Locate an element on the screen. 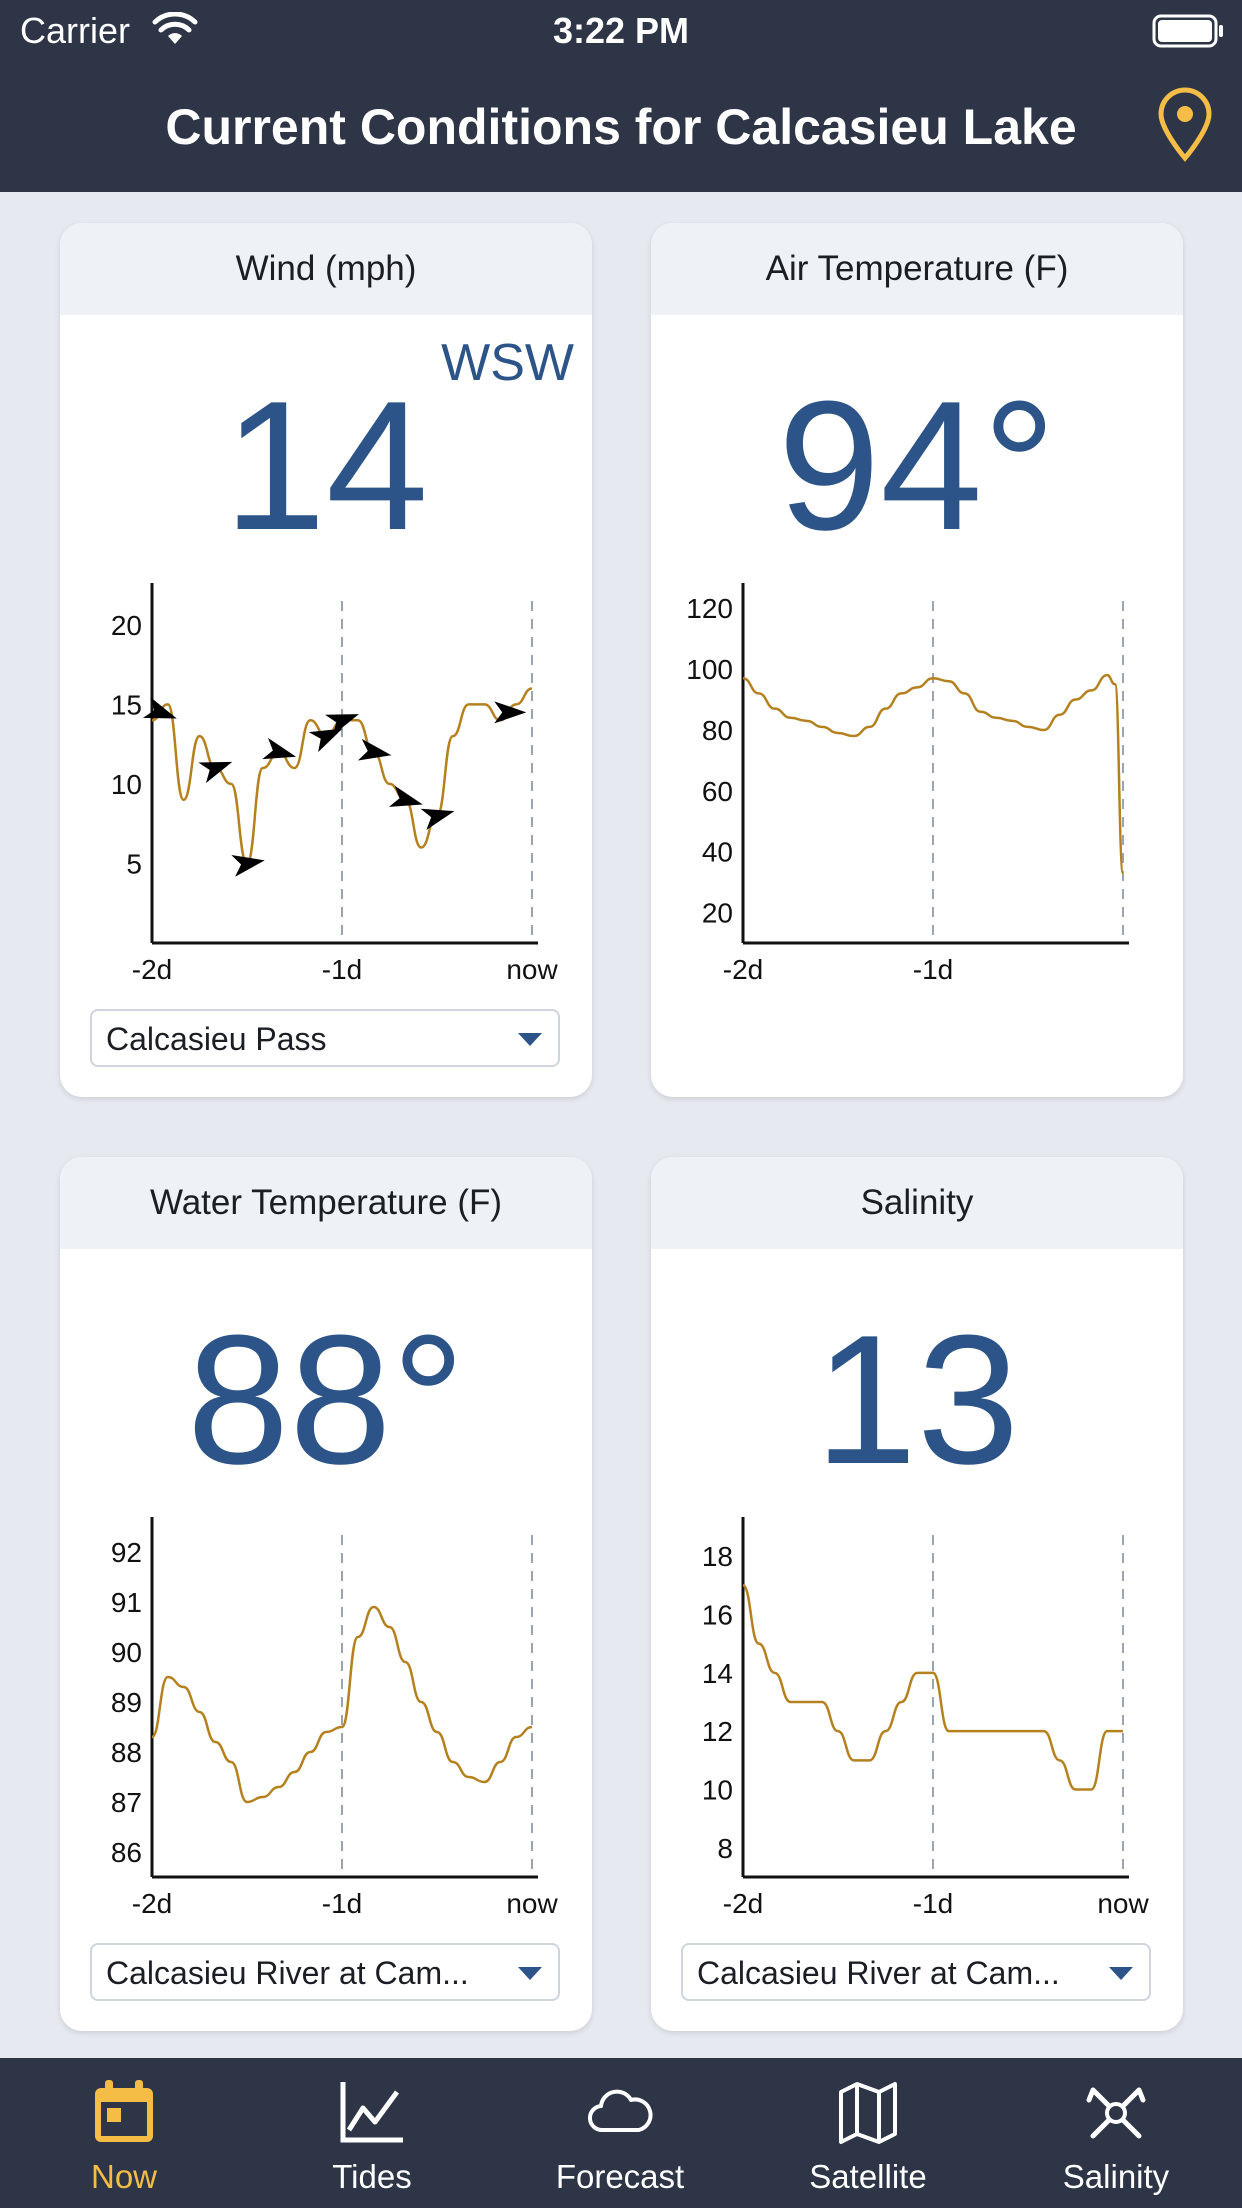  tab-satellite: Satellite is located at coordinates (868, 2133).